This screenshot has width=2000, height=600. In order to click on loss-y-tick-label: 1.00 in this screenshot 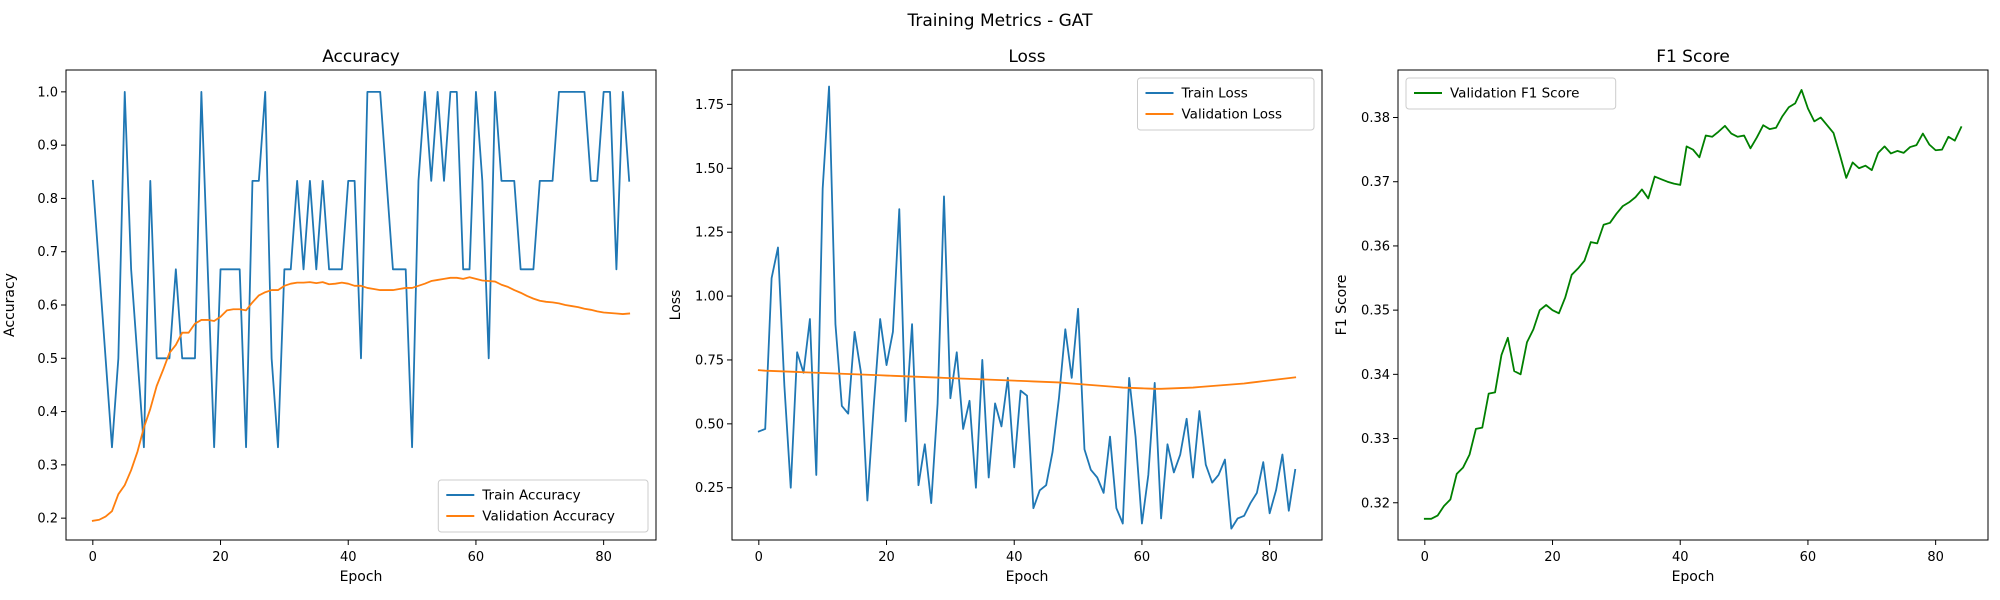, I will do `click(709, 297)`.